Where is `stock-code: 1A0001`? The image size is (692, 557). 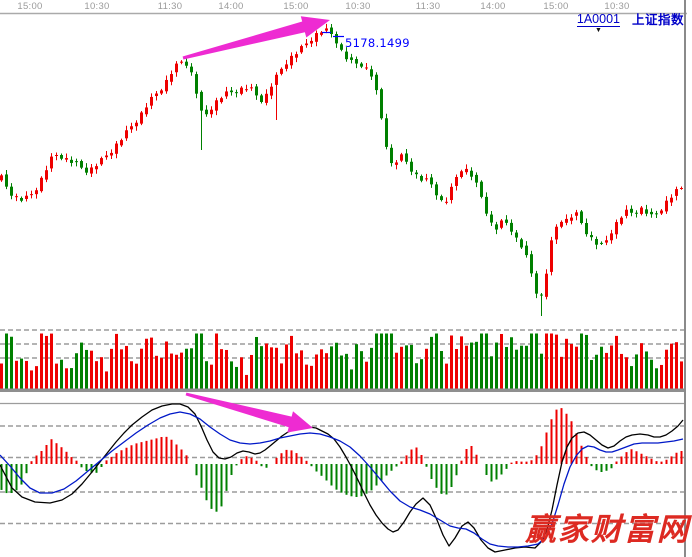 stock-code: 1A0001 is located at coordinates (598, 19).